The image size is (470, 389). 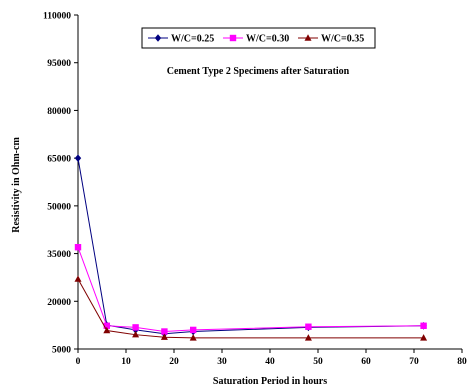 I want to click on y-tick-label: 50000, so click(x=59, y=207).